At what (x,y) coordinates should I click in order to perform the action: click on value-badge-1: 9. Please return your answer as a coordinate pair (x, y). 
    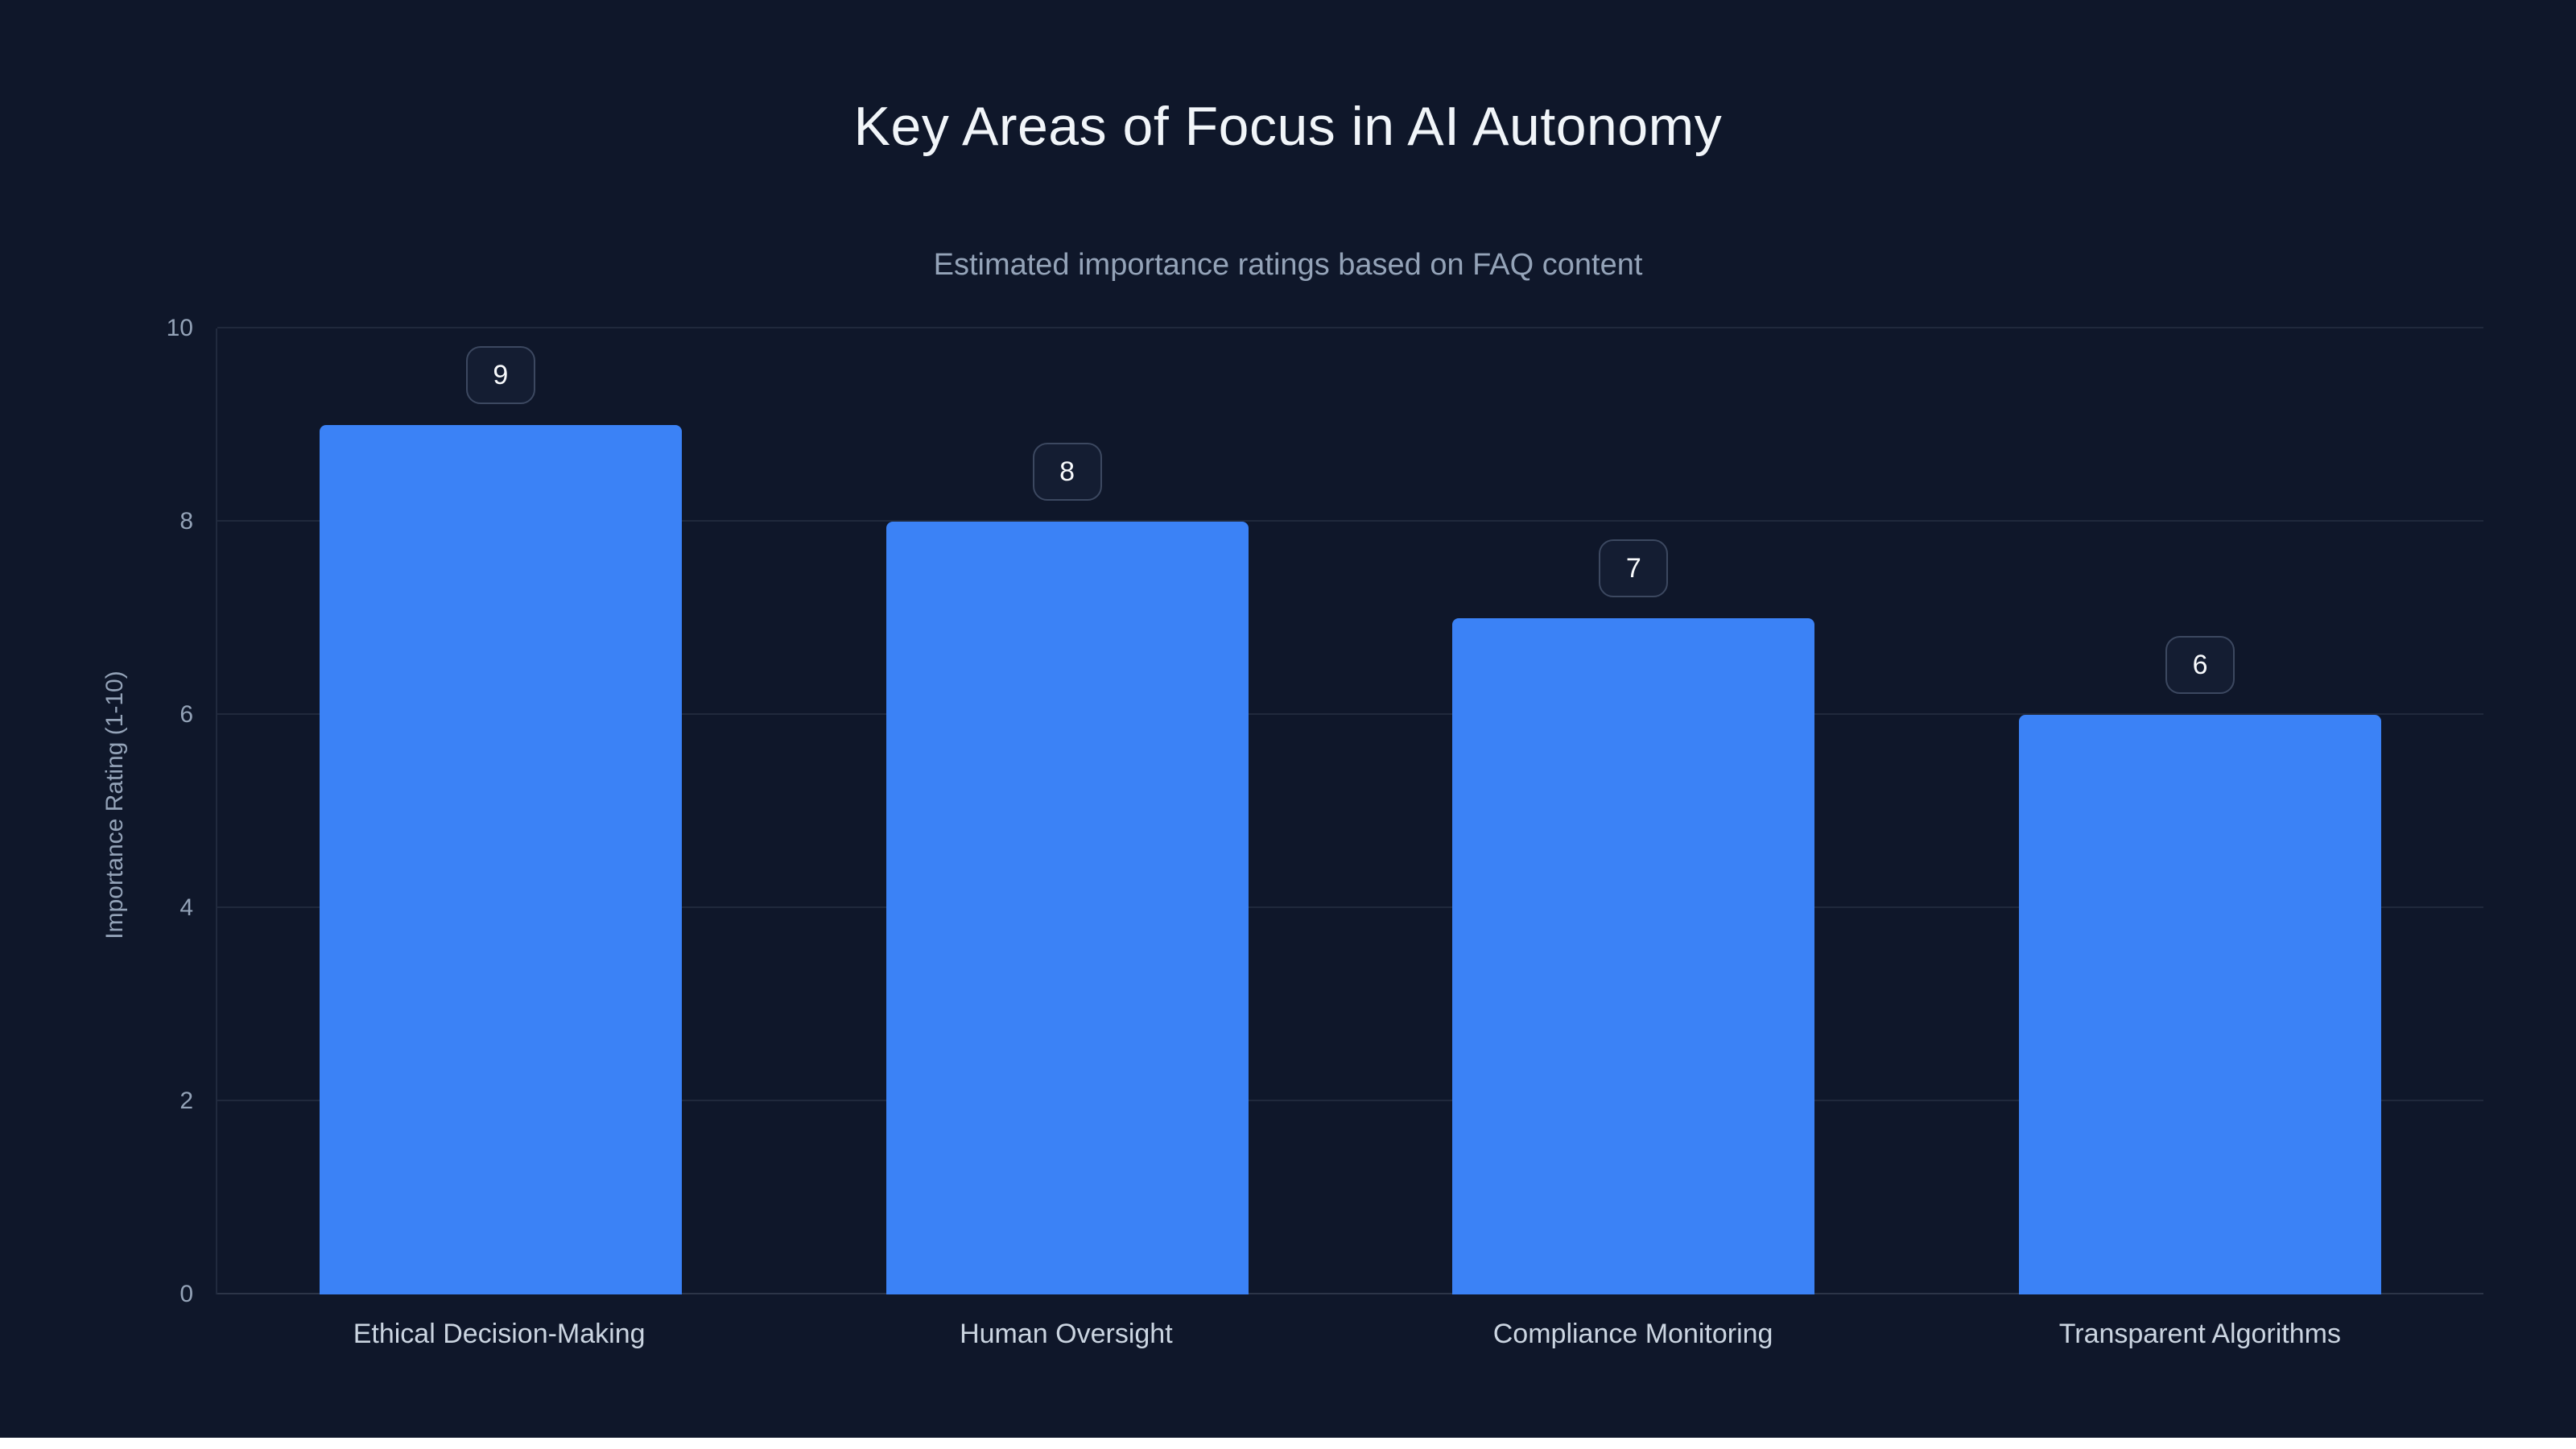
    Looking at the image, I should click on (500, 375).